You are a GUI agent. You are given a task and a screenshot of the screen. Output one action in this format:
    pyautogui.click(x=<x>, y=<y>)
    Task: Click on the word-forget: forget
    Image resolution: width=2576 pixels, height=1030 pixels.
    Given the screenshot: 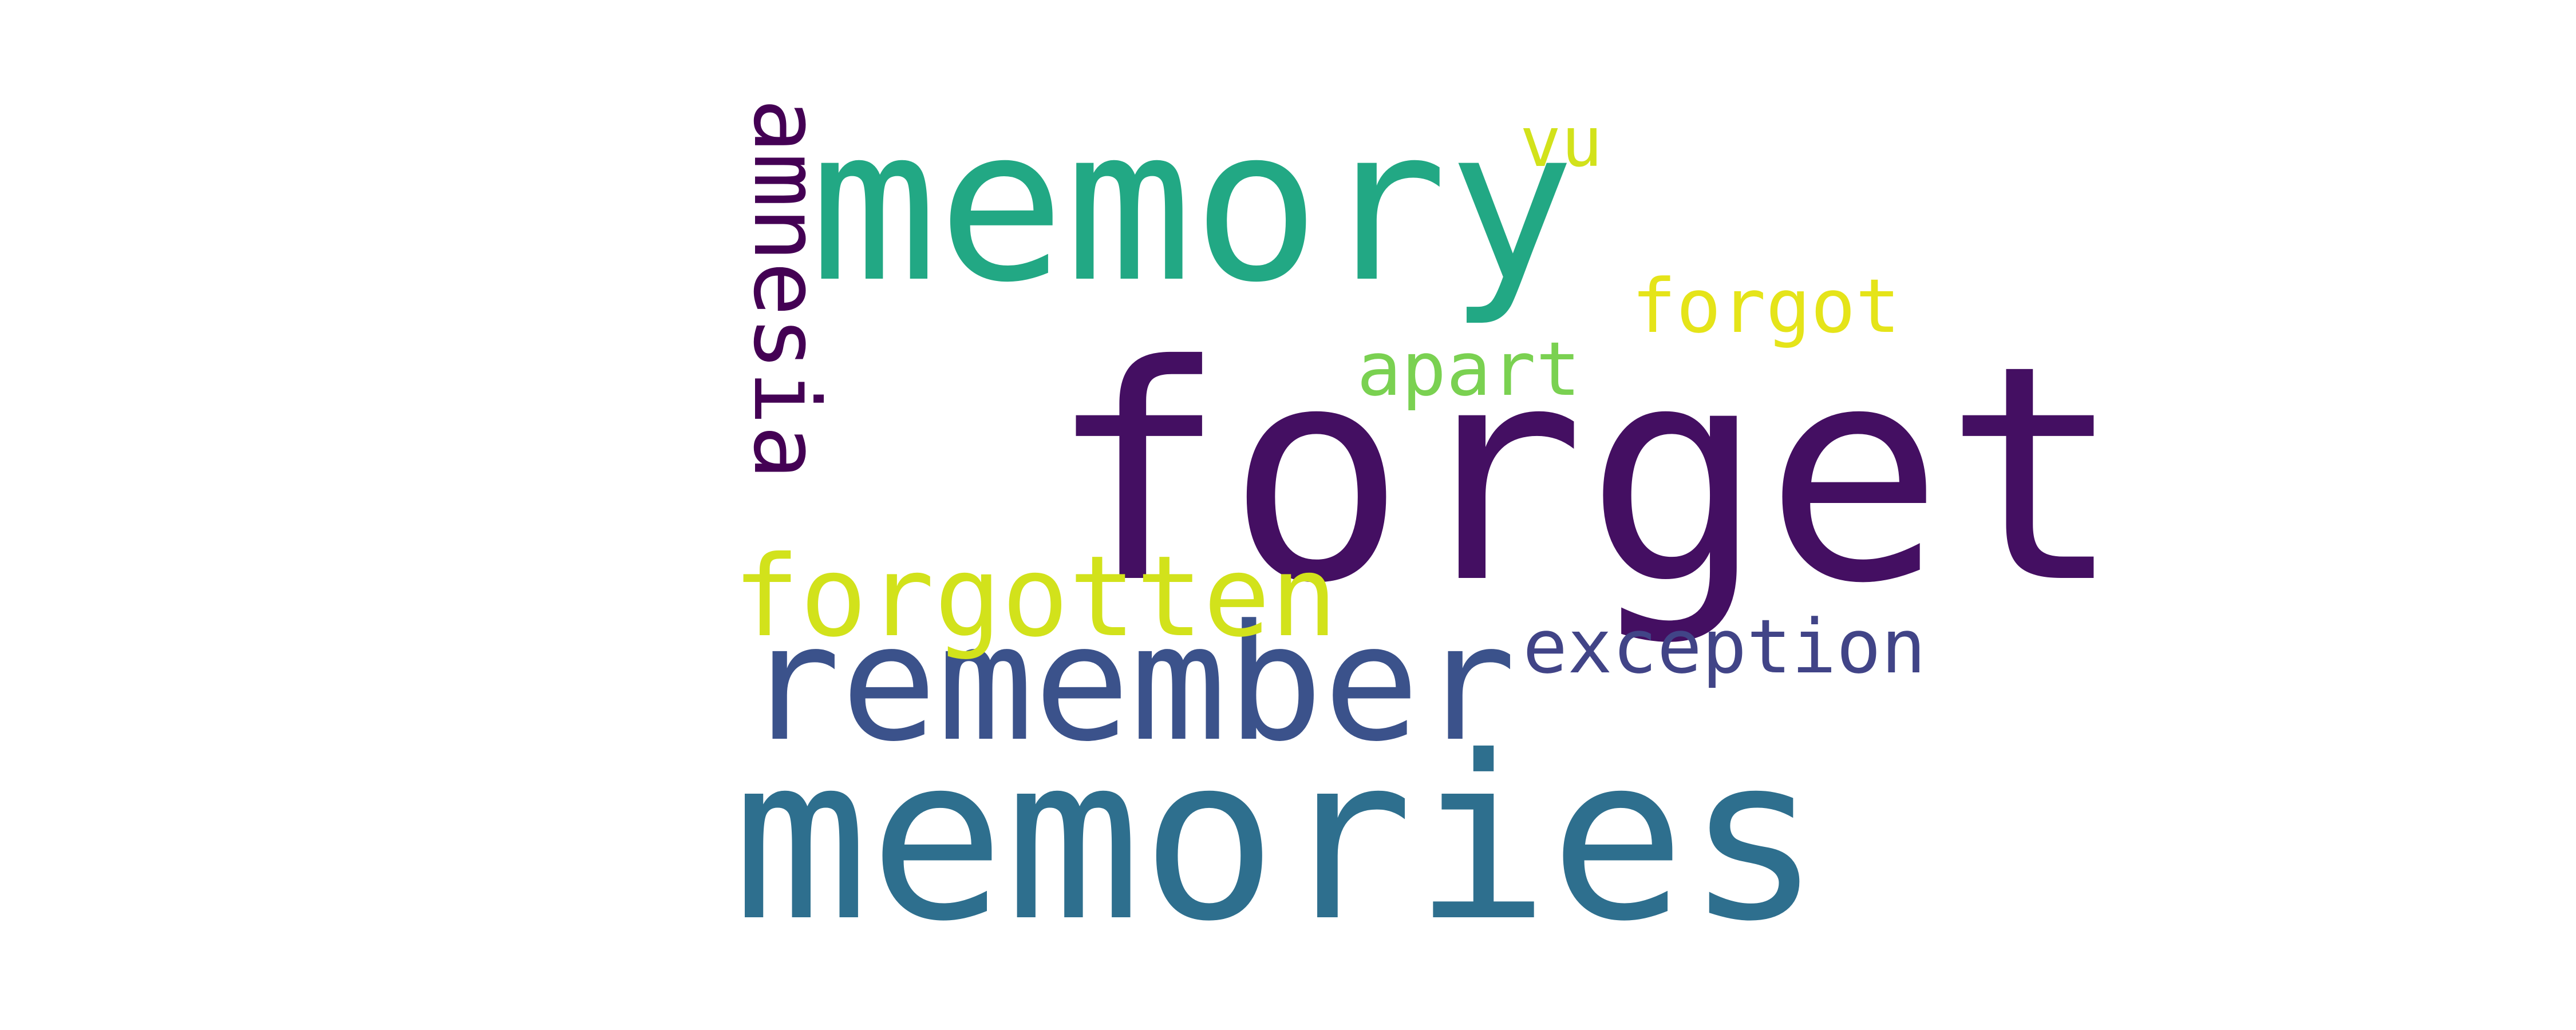 What is the action you would take?
    pyautogui.click(x=1585, y=475)
    